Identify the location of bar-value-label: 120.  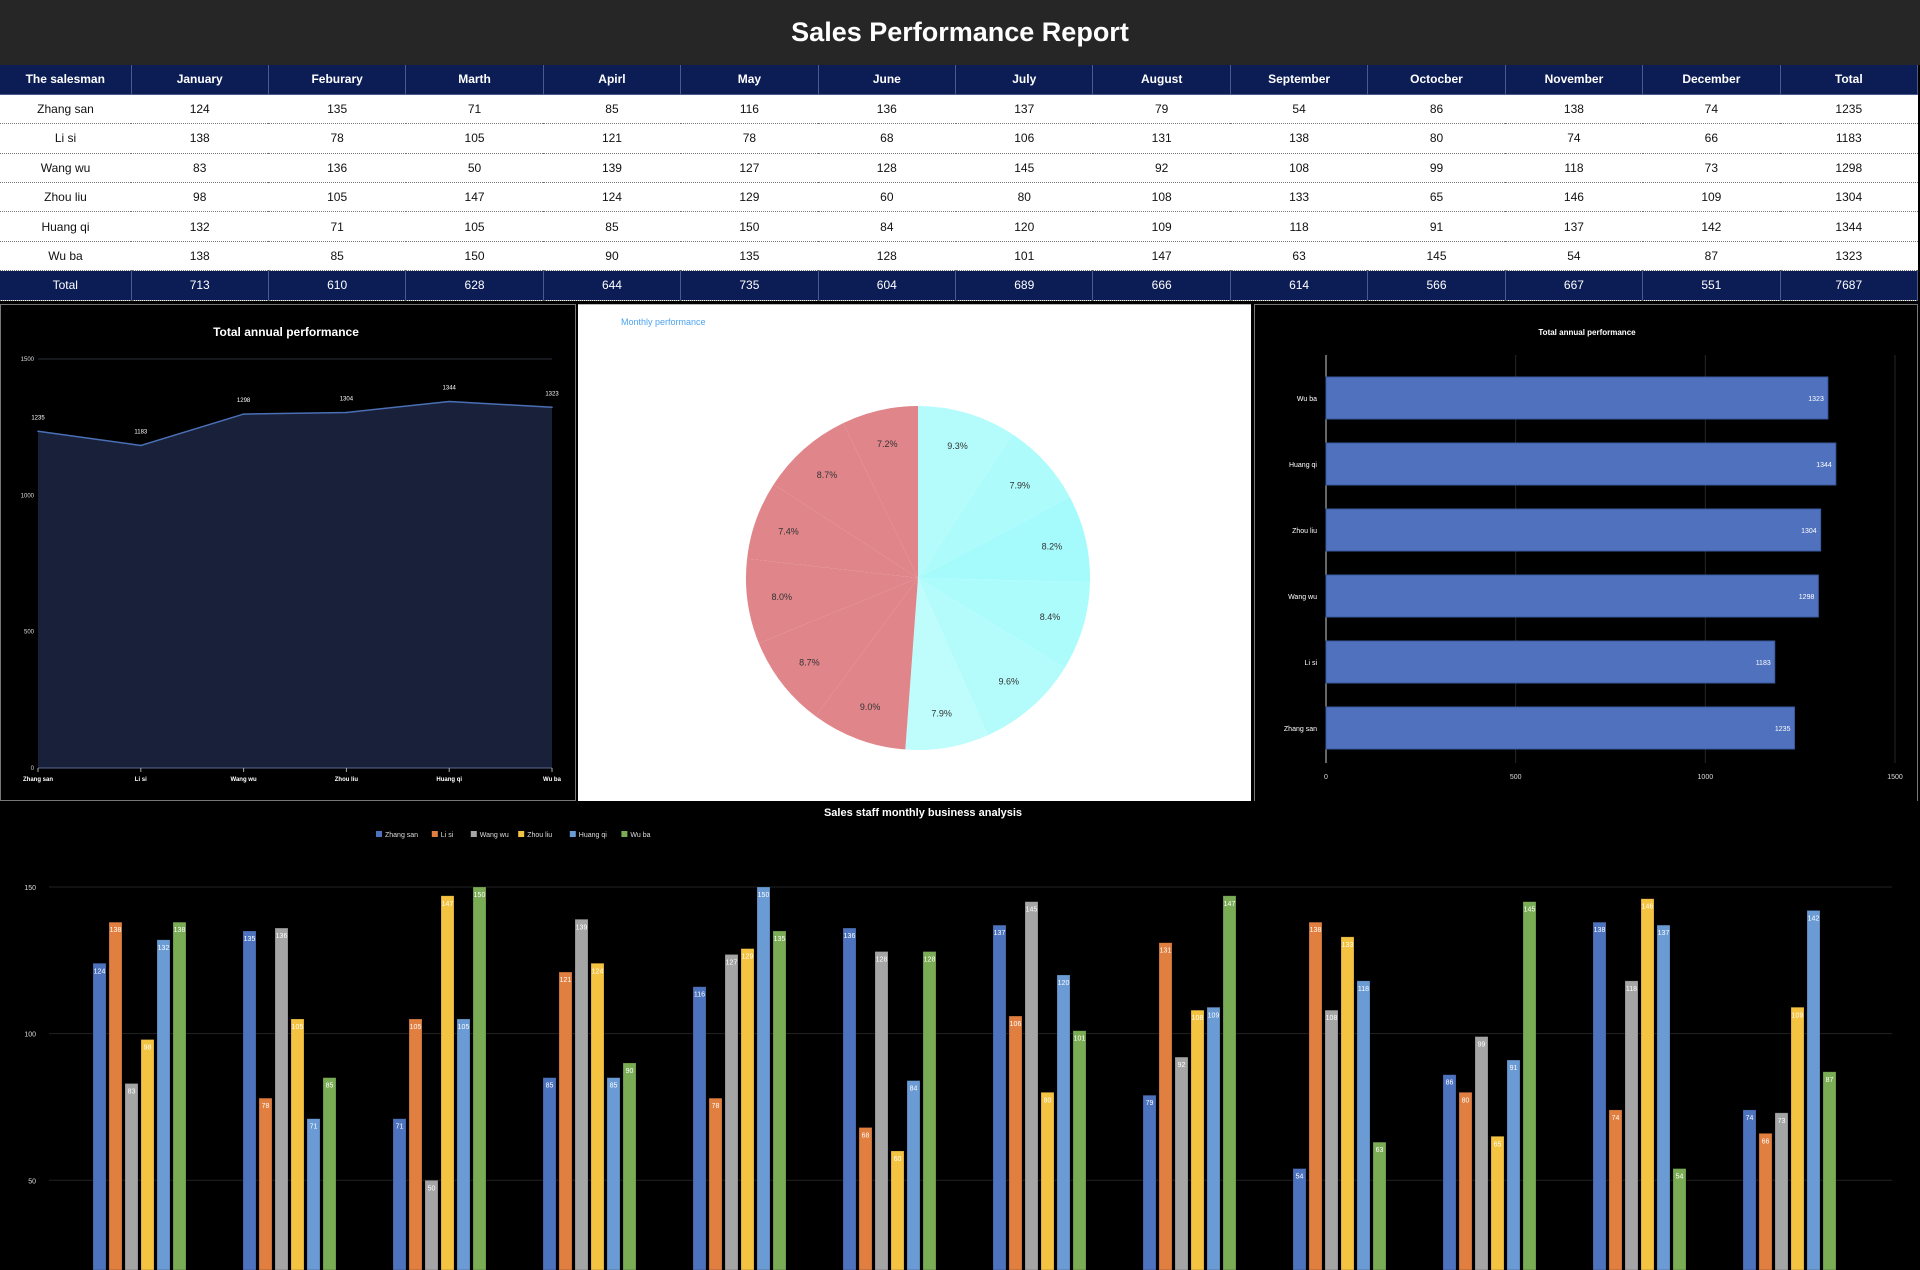
(1064, 983).